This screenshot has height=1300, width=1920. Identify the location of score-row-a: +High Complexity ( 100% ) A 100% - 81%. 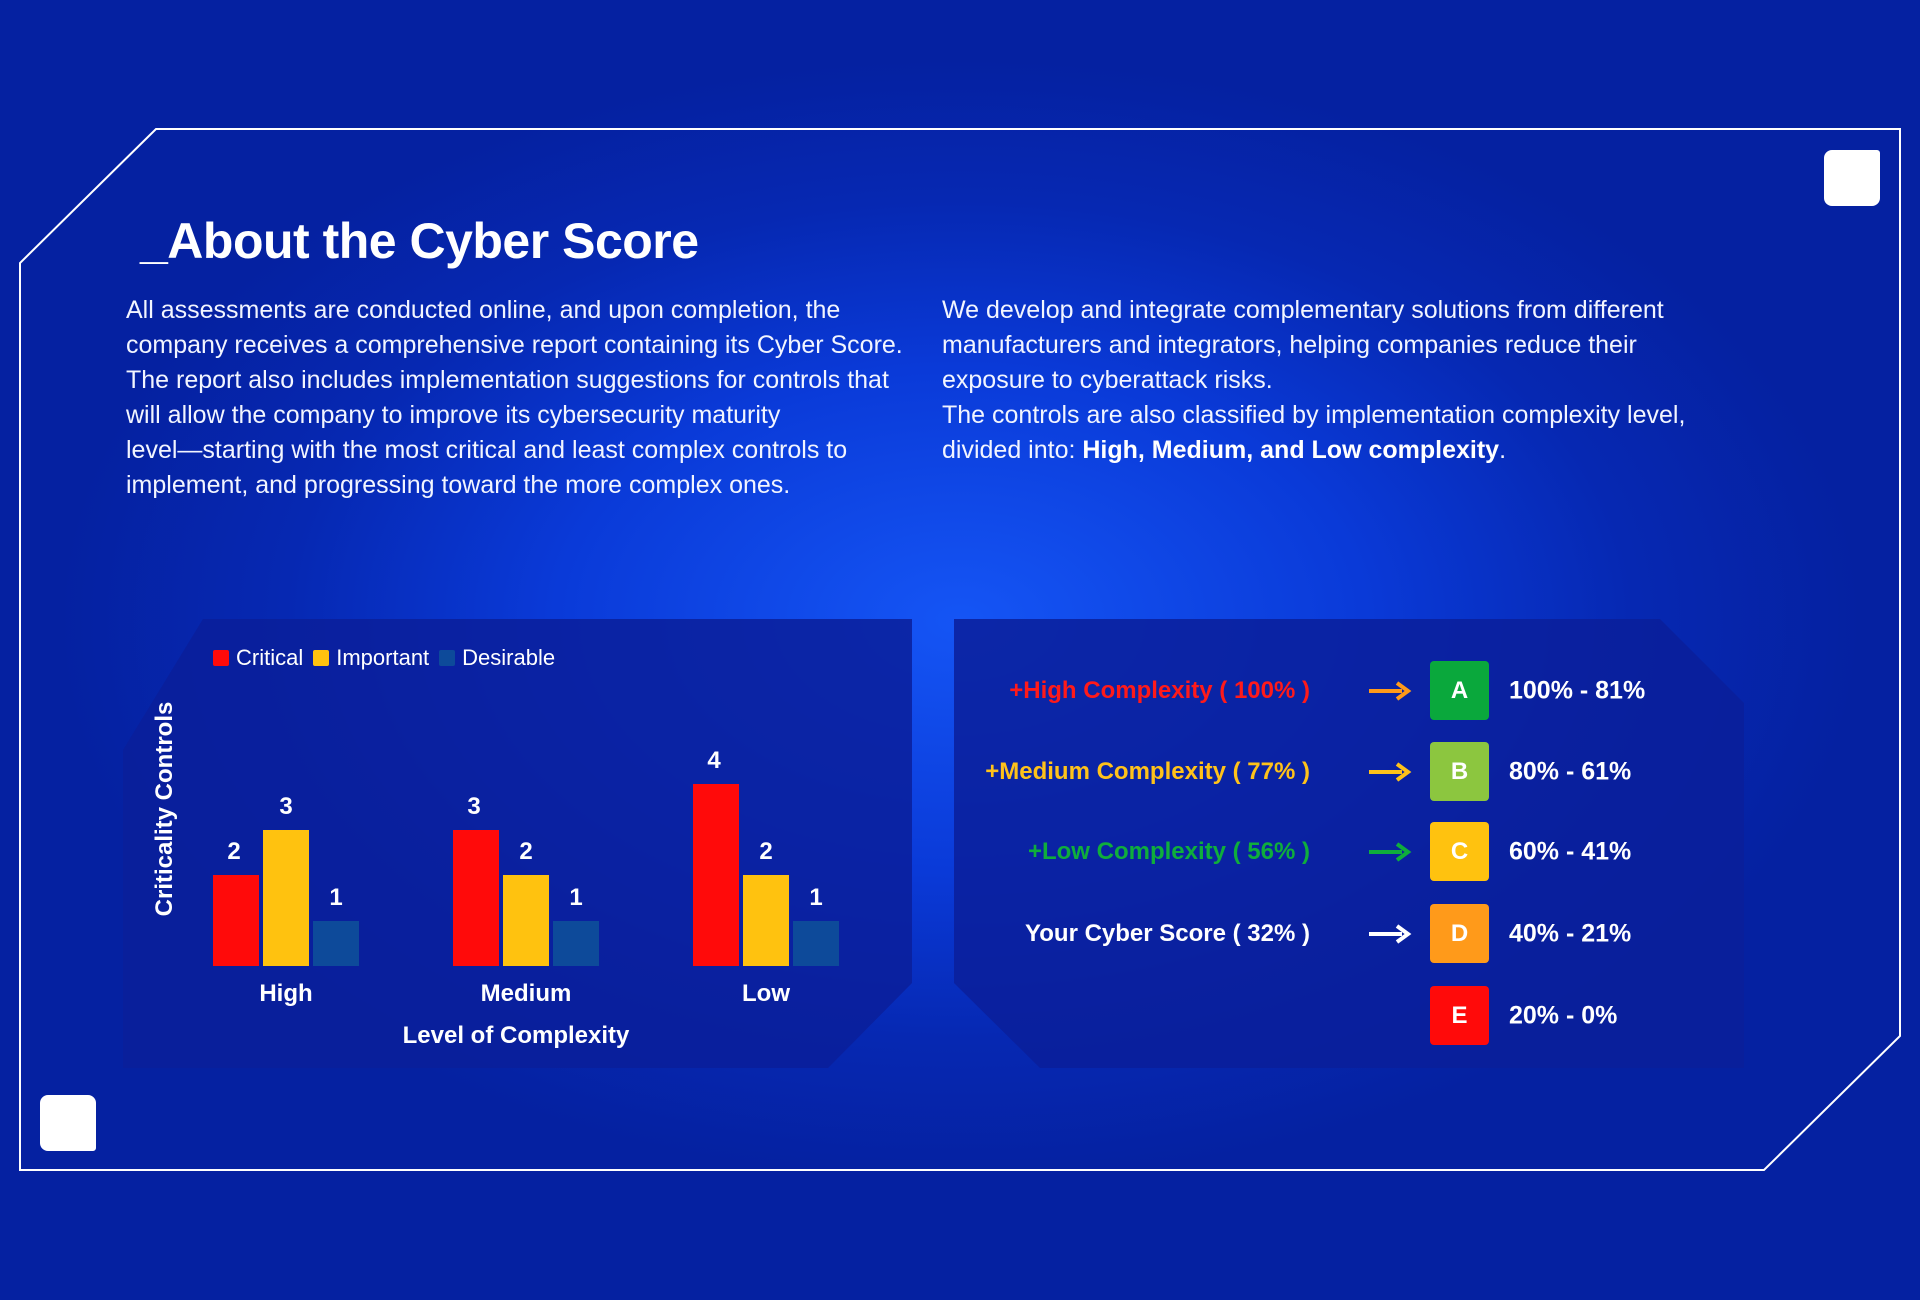
(1410, 691).